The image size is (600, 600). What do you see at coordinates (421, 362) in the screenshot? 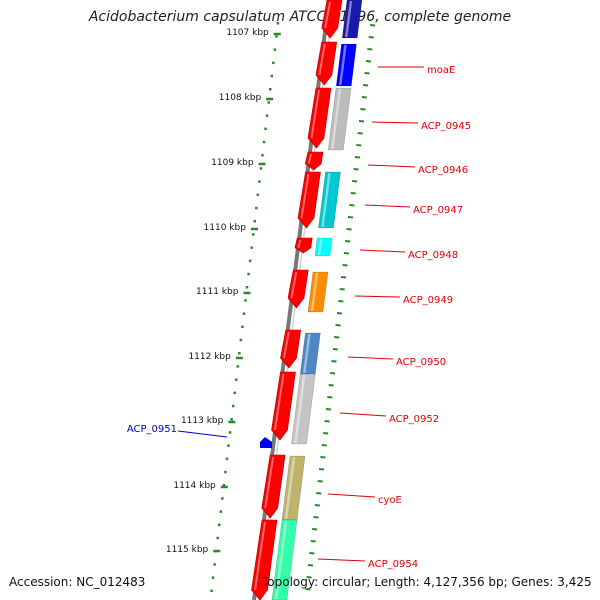
I see `gene-label: ACP_0950` at bounding box center [421, 362].